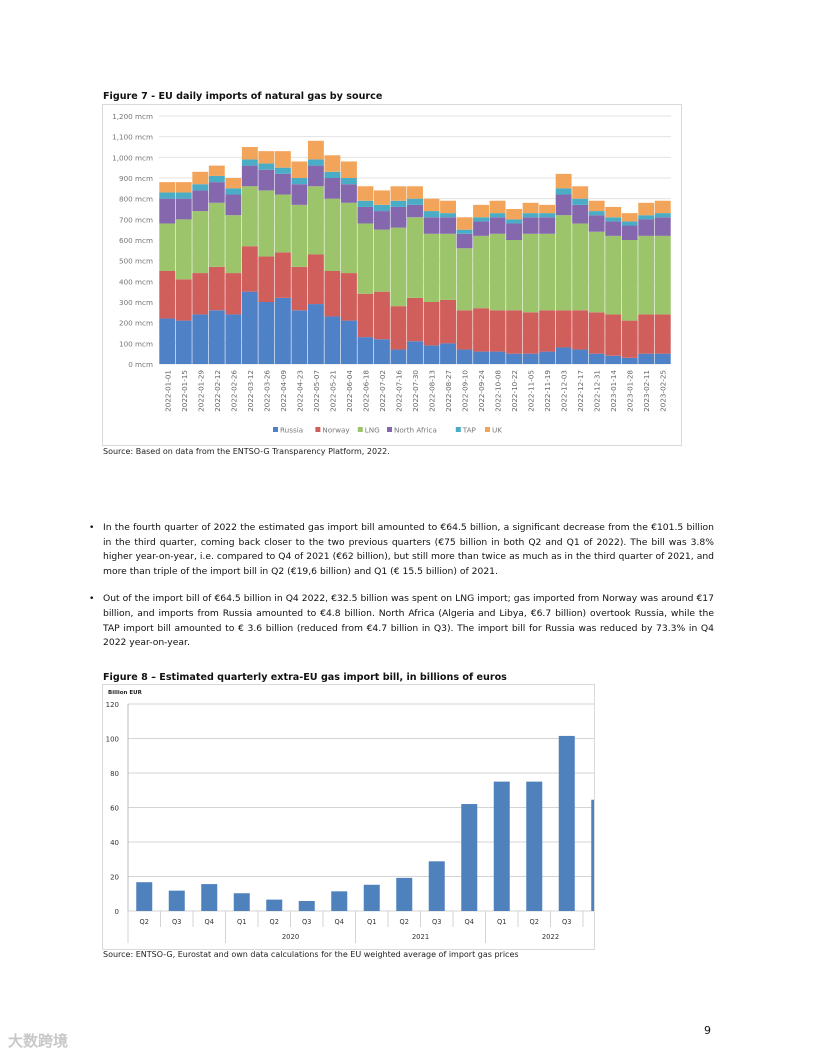  I want to click on x-tick-label: 2022-07-30, so click(415, 391).